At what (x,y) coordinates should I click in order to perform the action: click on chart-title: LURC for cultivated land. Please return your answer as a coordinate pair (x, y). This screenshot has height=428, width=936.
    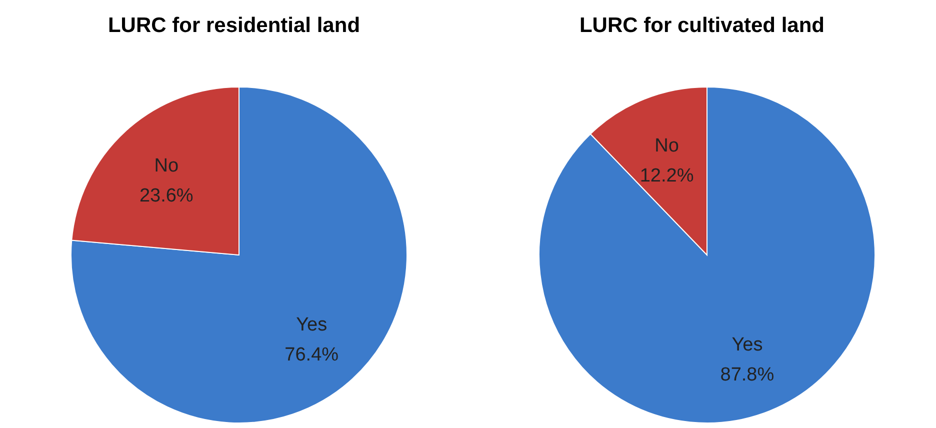
    Looking at the image, I should click on (702, 26).